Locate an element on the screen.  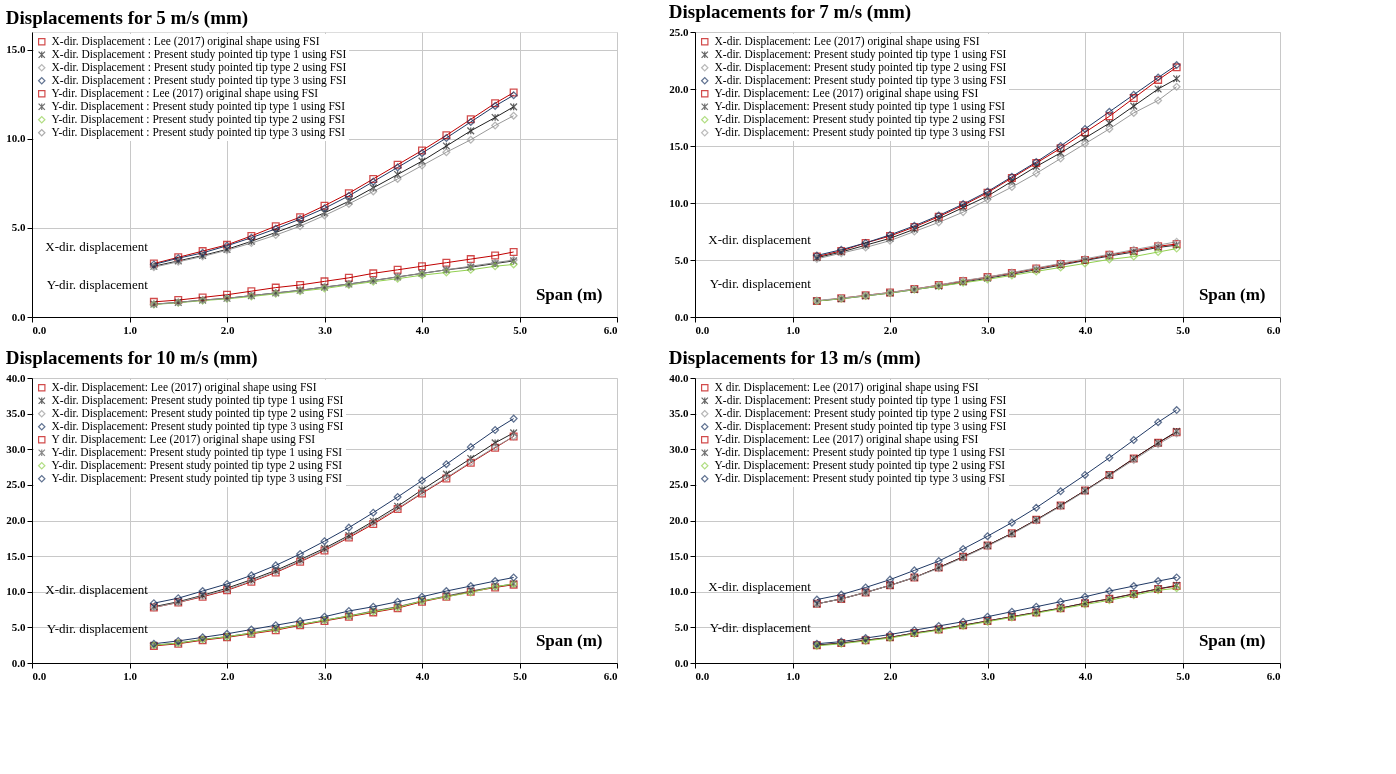
legend-label: X-dir. Displacement : Lee (2017) original shape using FSI is located at coordinates (185, 41).